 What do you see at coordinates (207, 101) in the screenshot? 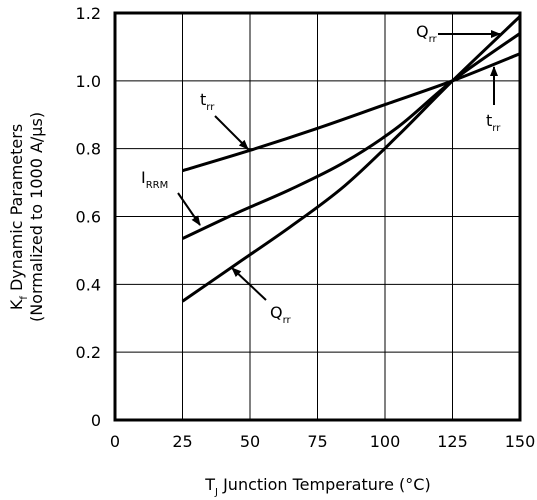
I see `label-trr-left: trr` at bounding box center [207, 101].